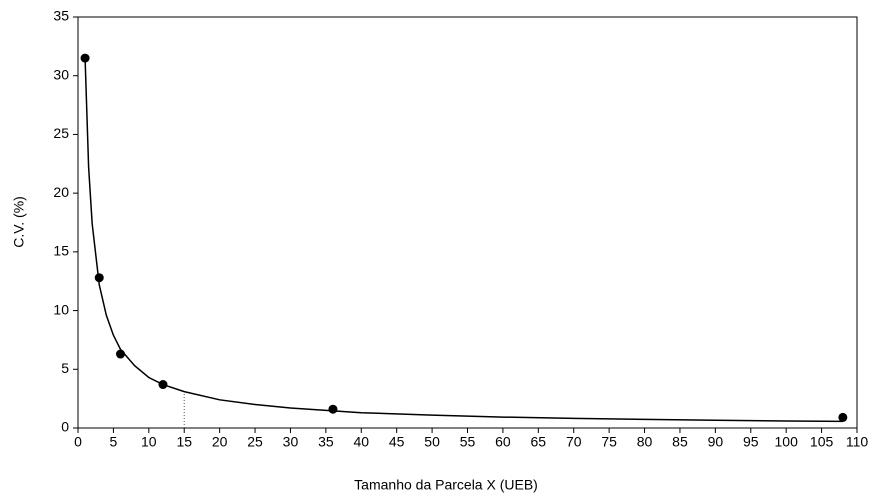 This screenshot has width=881, height=501. What do you see at coordinates (432, 442) in the screenshot?
I see `x-tick-label: 50` at bounding box center [432, 442].